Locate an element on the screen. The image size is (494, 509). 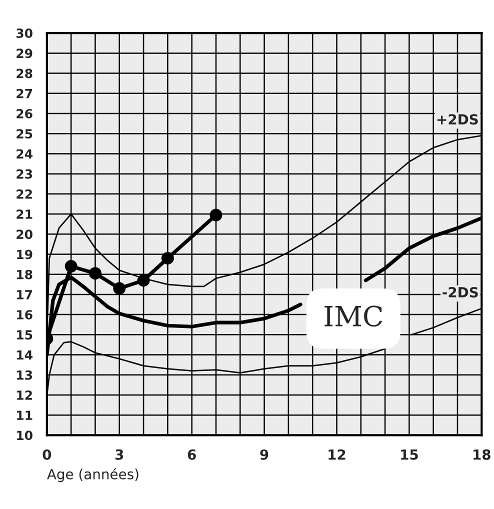
y-tick-label: 12 is located at coordinates (24, 395).